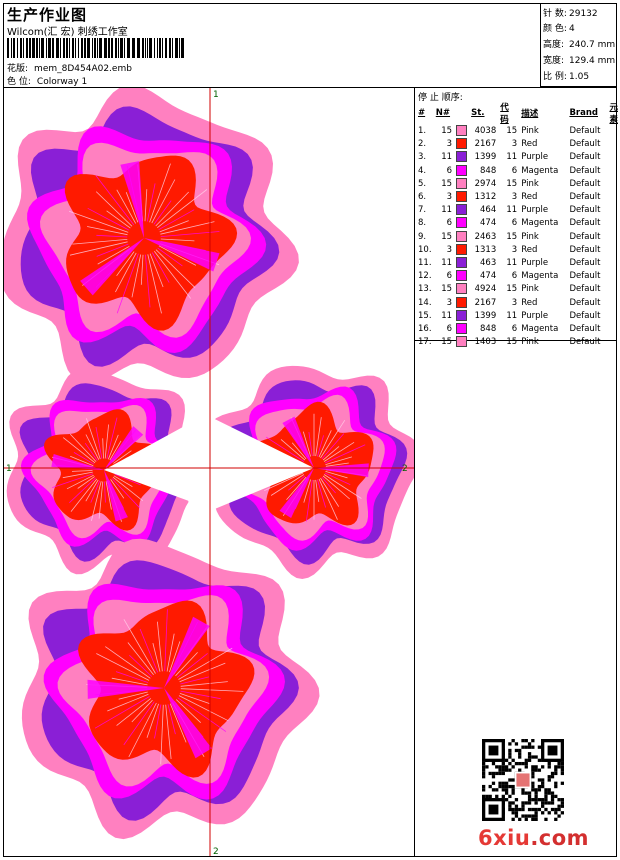 The height and width of the screenshot is (860, 620). I want to click on row-description: Magenta, so click(540, 276).